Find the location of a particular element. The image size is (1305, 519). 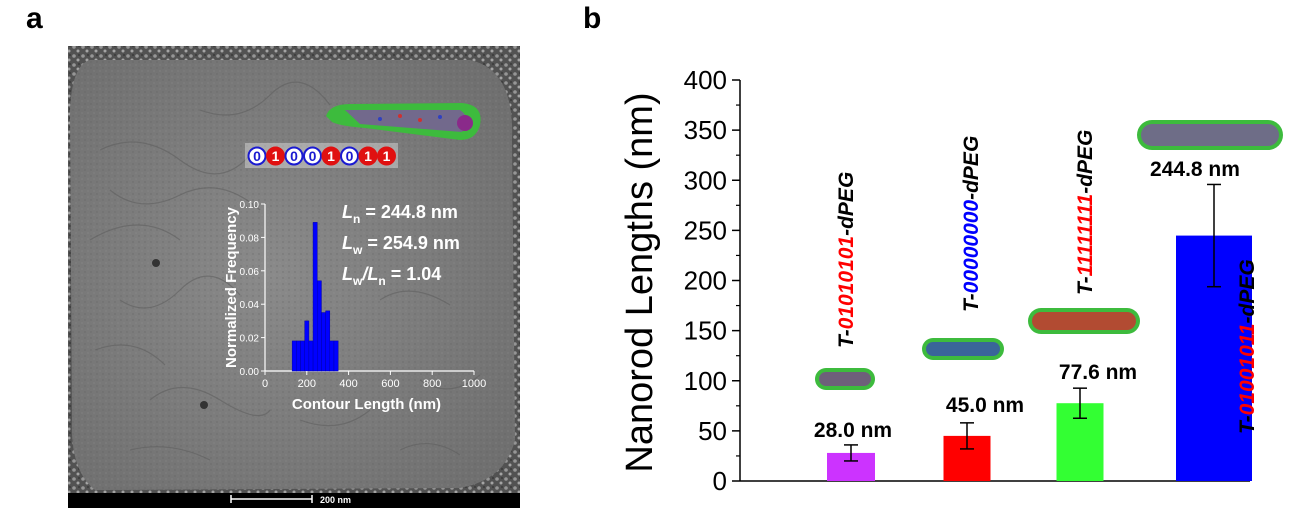

histogram-x-tick-label: 800 is located at coordinates (432, 384).